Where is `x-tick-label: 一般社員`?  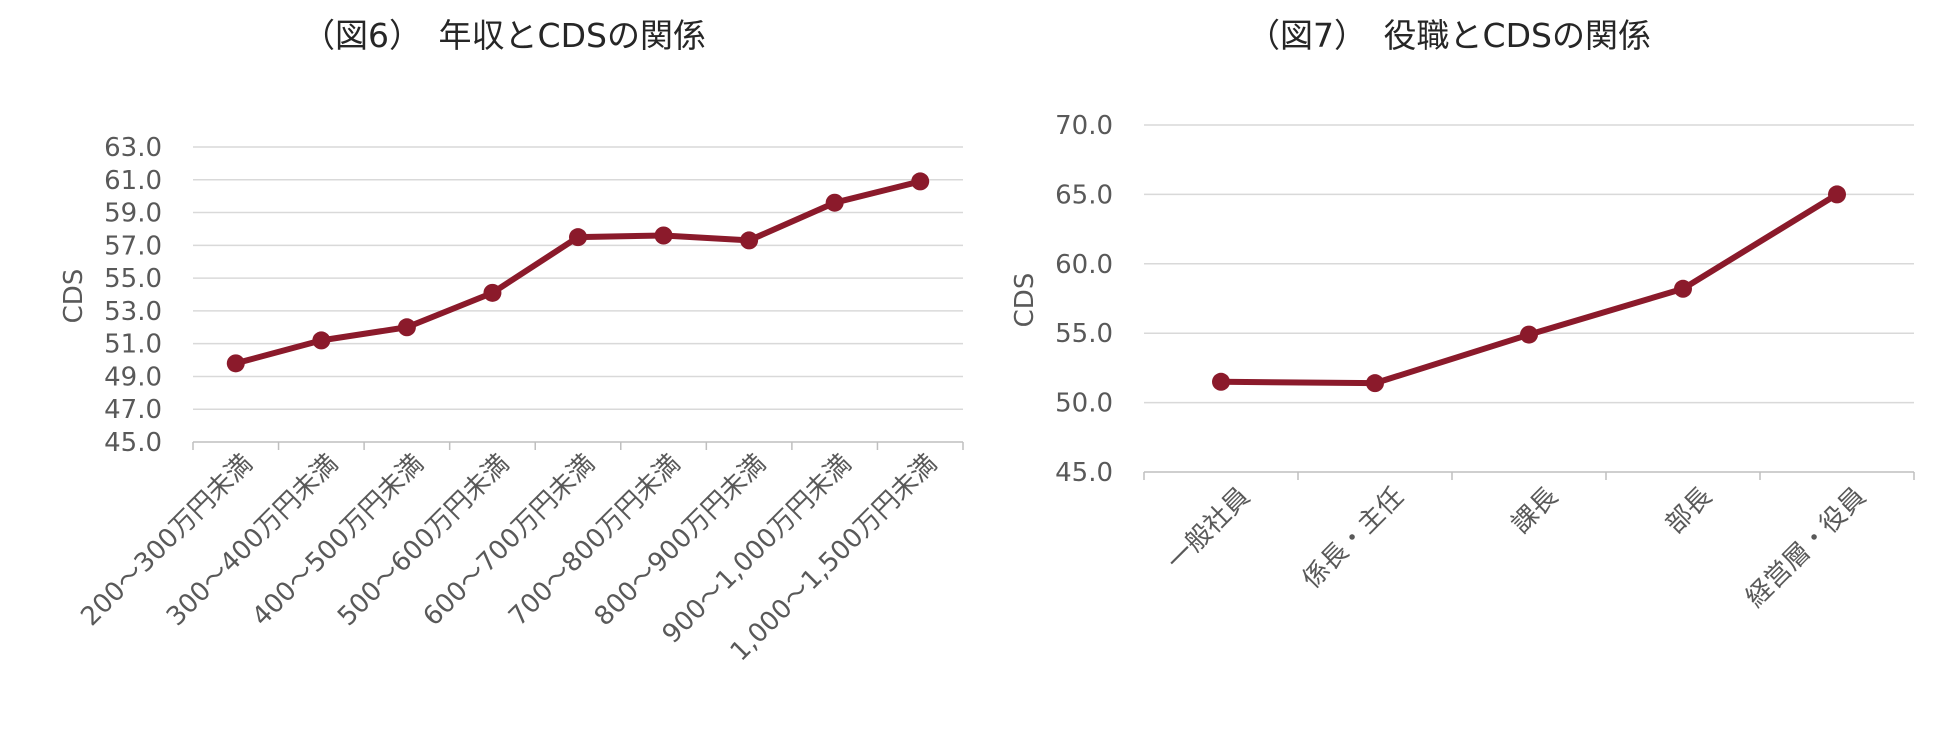
x-tick-label: 一般社員 is located at coordinates (1208, 529).